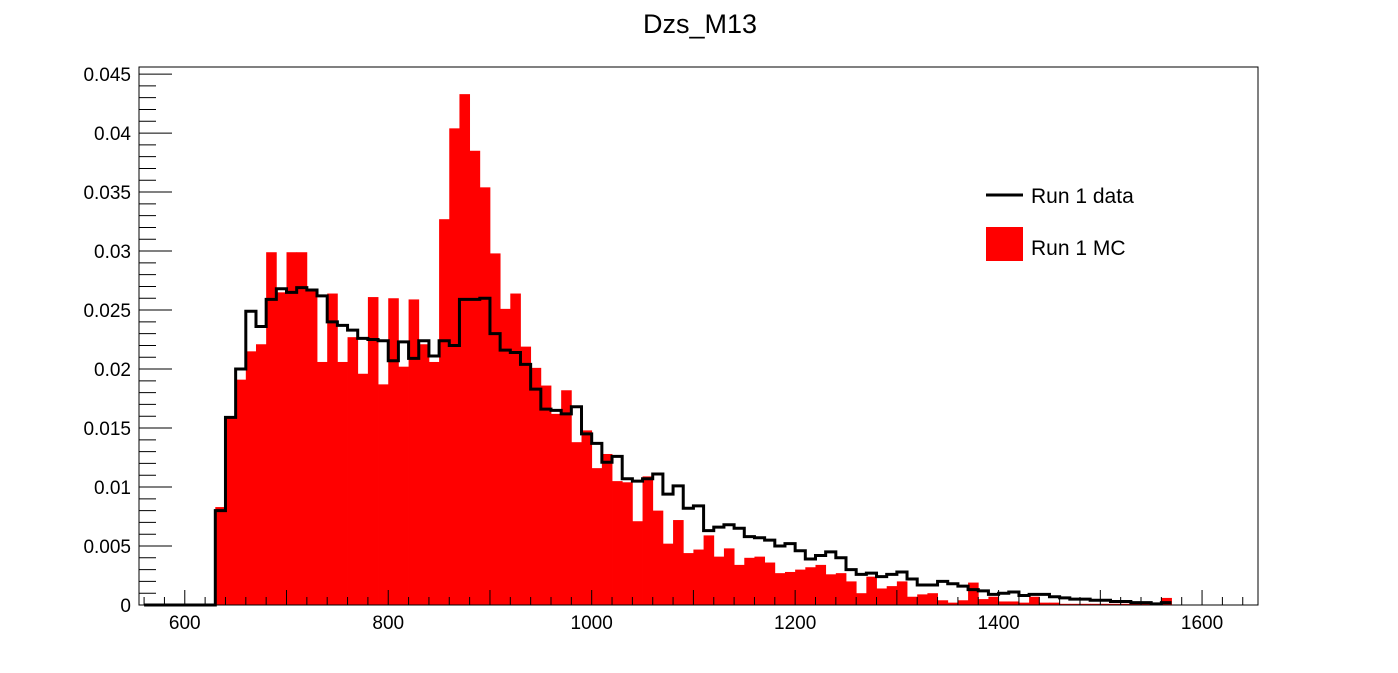 The width and height of the screenshot is (1398, 673). Describe the element at coordinates (107, 547) in the screenshot. I see `y-tick-label: 0.005` at that location.